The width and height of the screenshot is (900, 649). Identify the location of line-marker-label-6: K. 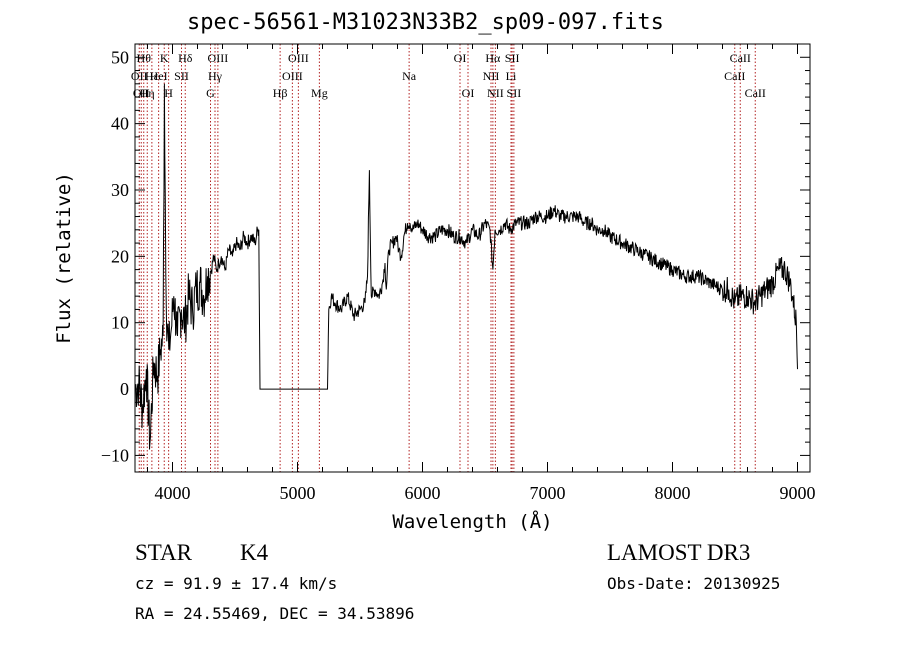
(164, 58).